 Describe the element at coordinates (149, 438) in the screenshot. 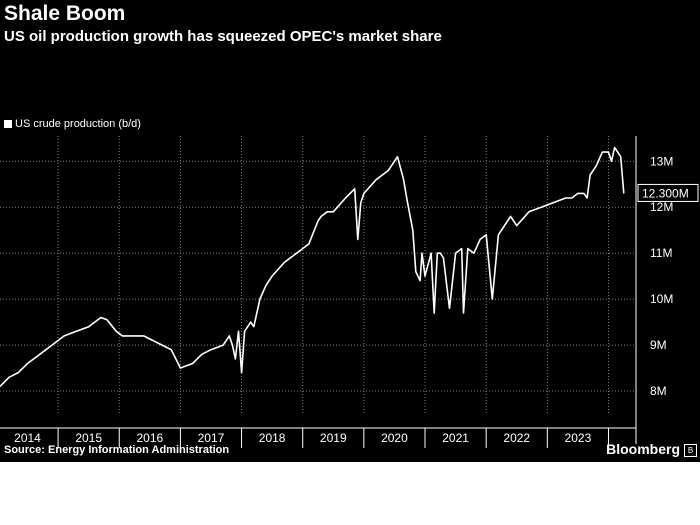

I see `x-tick-label: 2016` at that location.